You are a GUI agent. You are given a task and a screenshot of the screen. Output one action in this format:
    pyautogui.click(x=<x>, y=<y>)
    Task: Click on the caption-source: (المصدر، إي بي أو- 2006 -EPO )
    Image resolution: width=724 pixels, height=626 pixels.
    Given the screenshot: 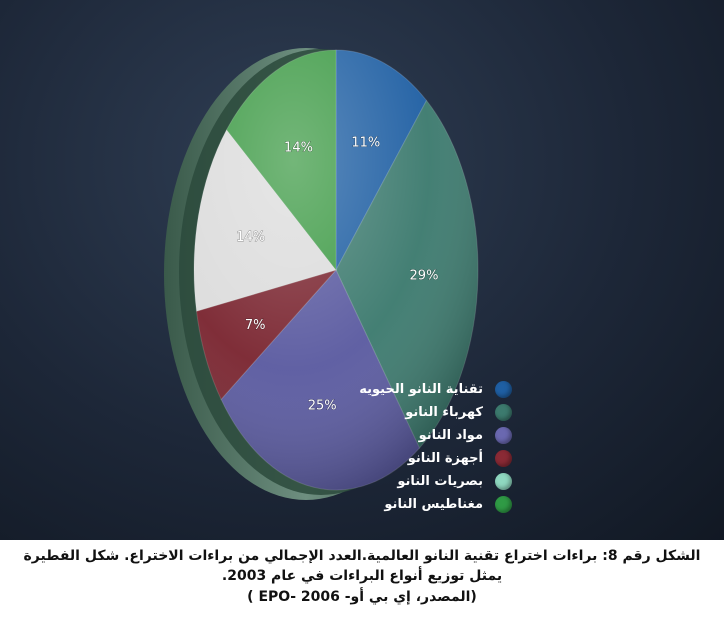 What is the action you would take?
    pyautogui.click(x=362, y=597)
    